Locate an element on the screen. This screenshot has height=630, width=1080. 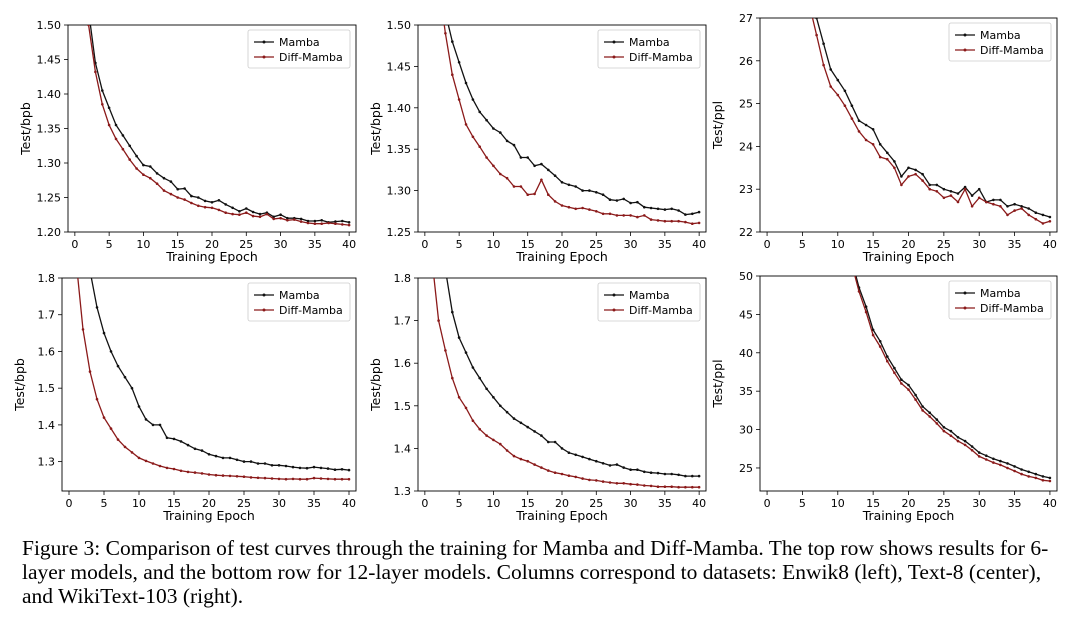
y-axis-label: Test/ppl is located at coordinates (717, 383).